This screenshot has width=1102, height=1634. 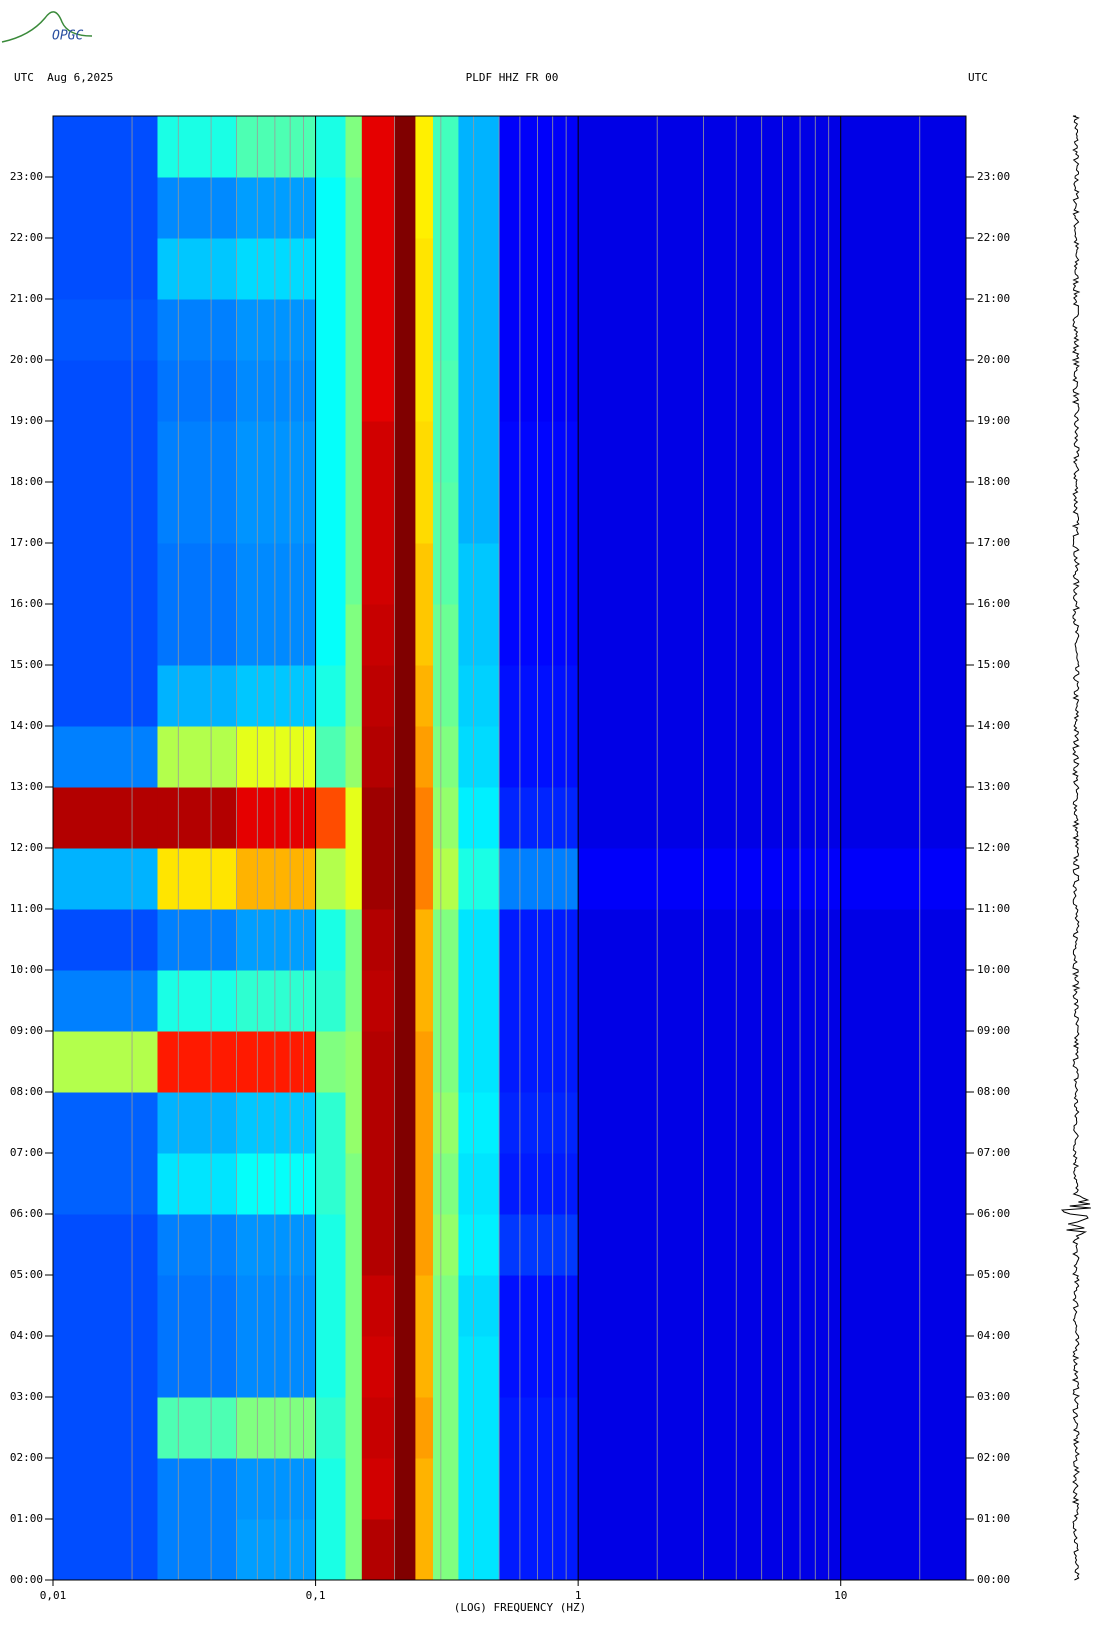 I want to click on y-tick-label: 17:00, so click(x=26, y=542).